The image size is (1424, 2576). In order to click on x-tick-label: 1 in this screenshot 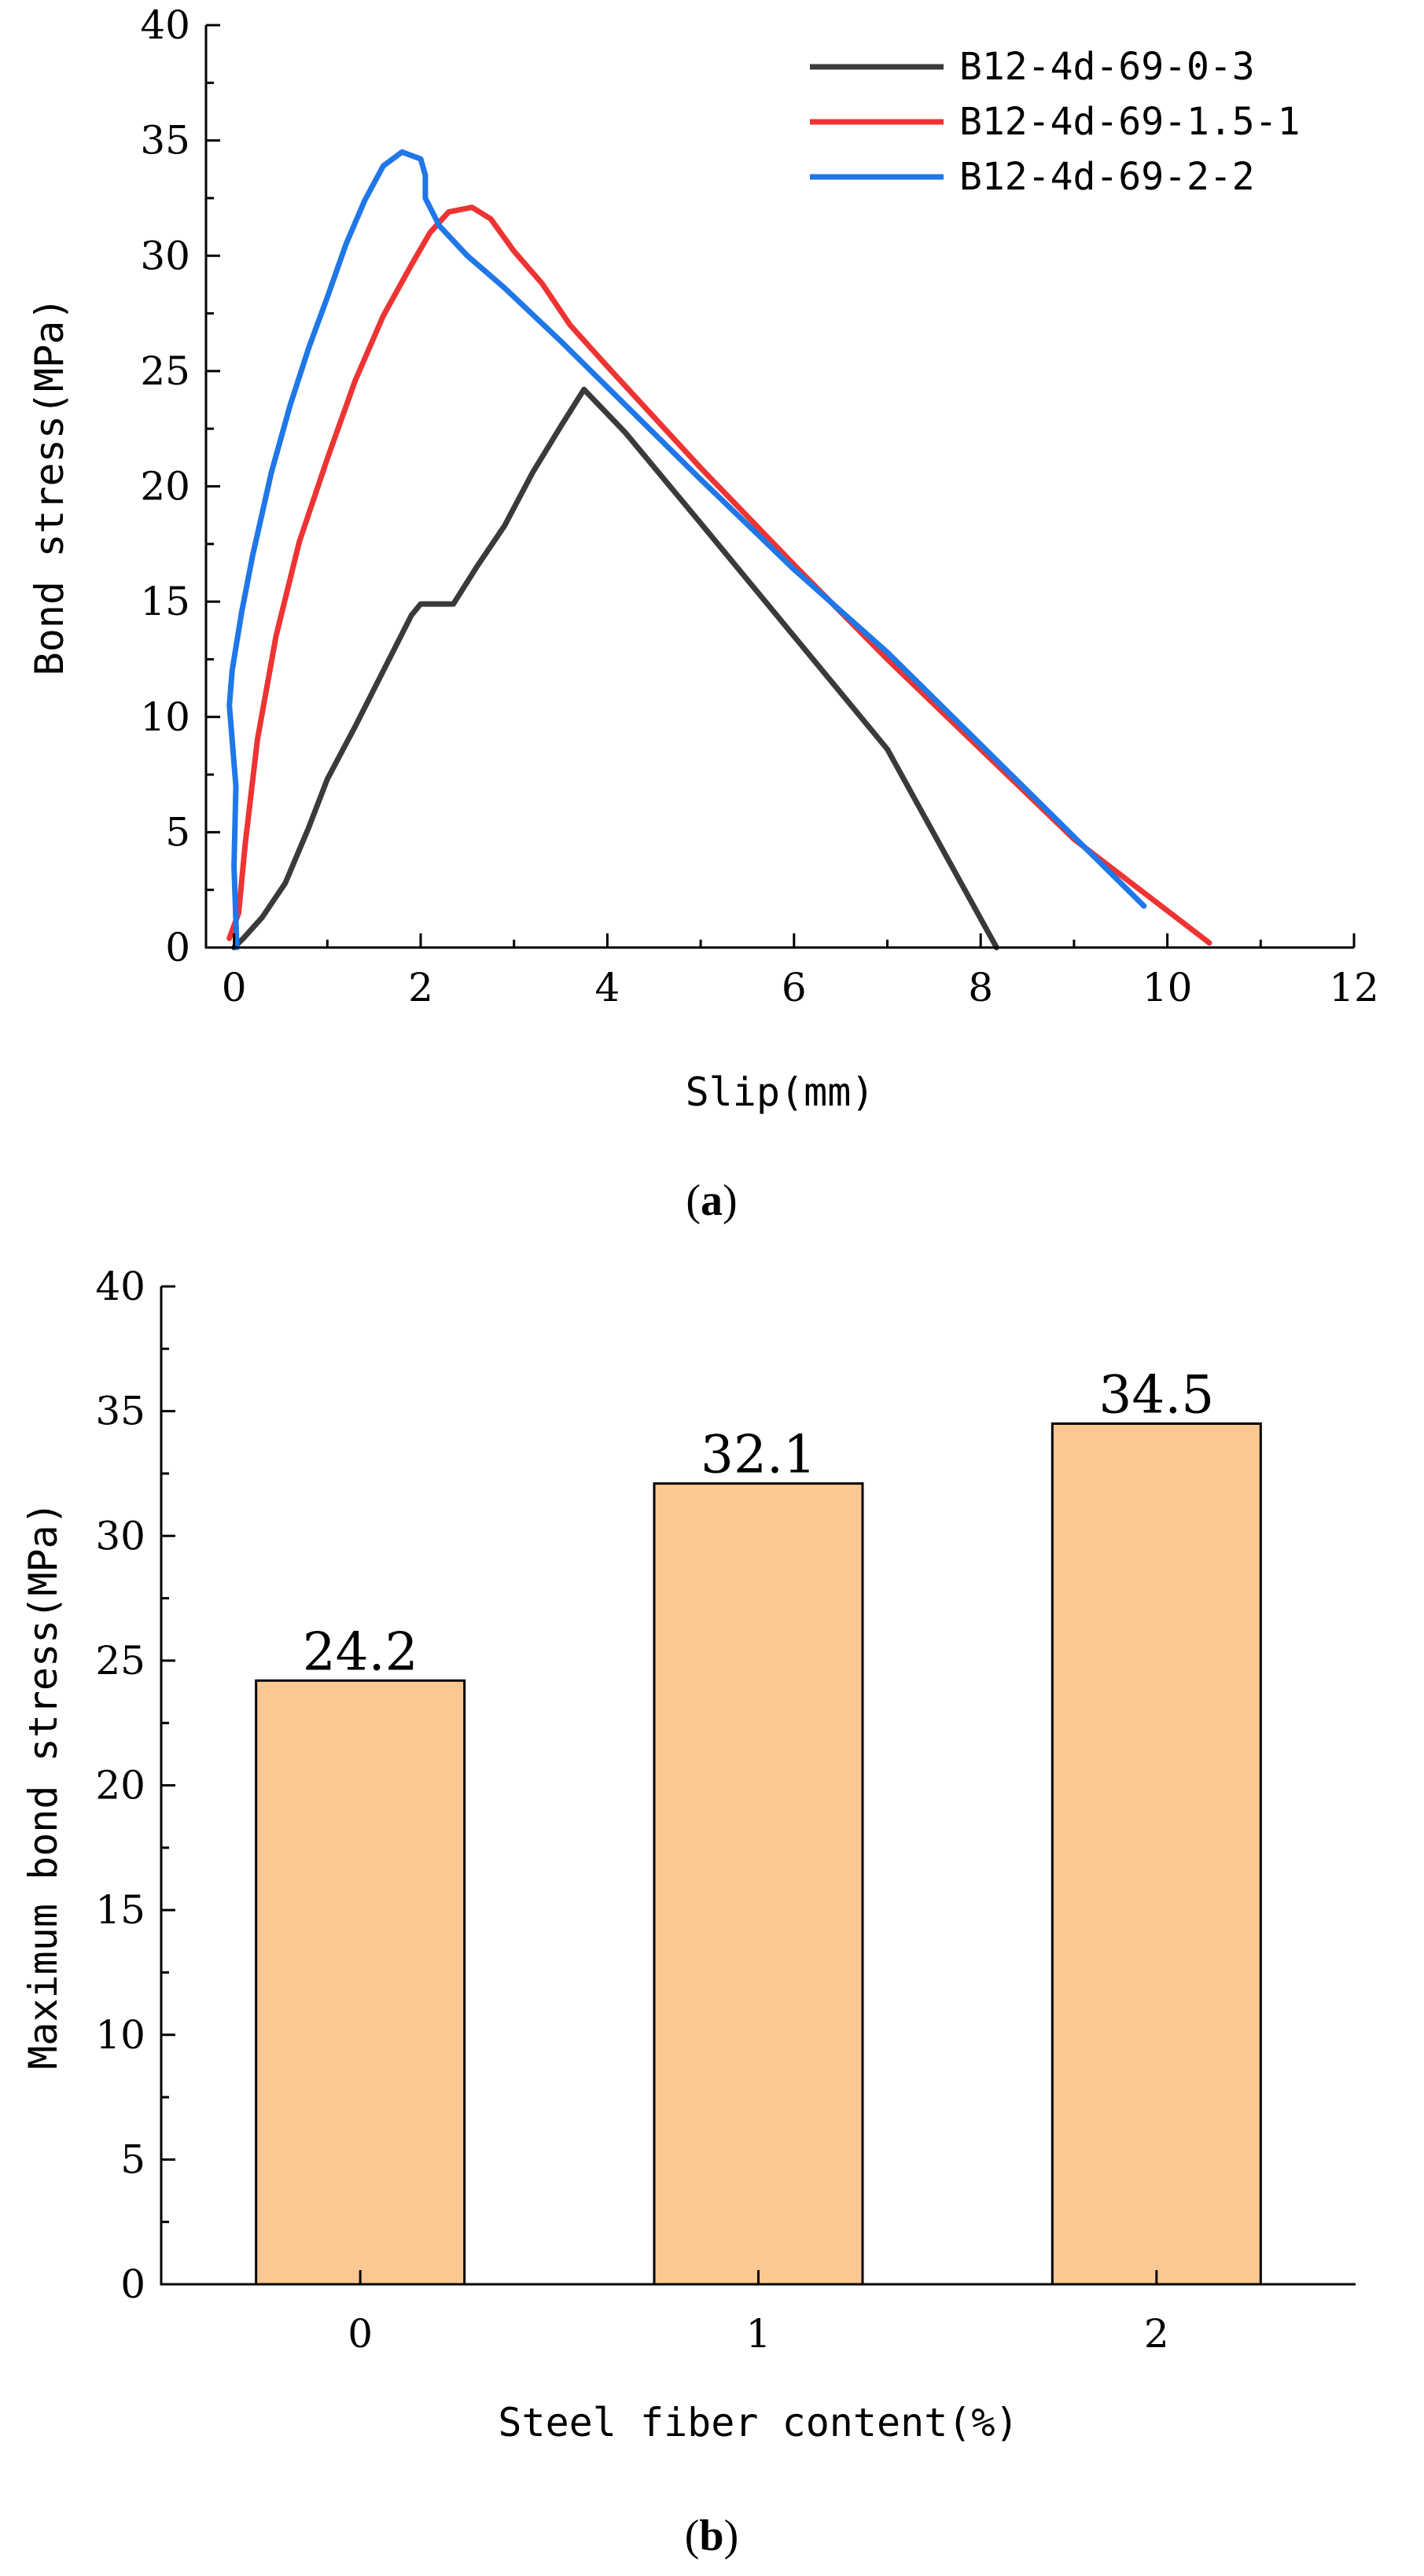, I will do `click(758, 2334)`.